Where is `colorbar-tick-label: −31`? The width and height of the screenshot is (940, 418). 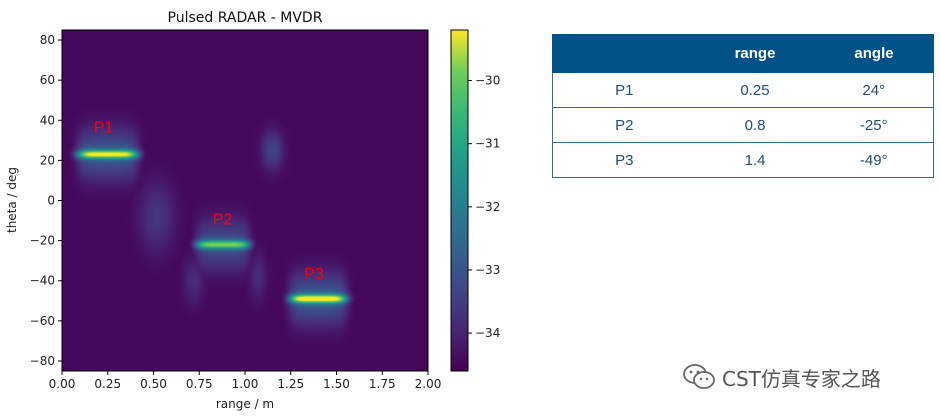
colorbar-tick-label: −31 is located at coordinates (487, 144).